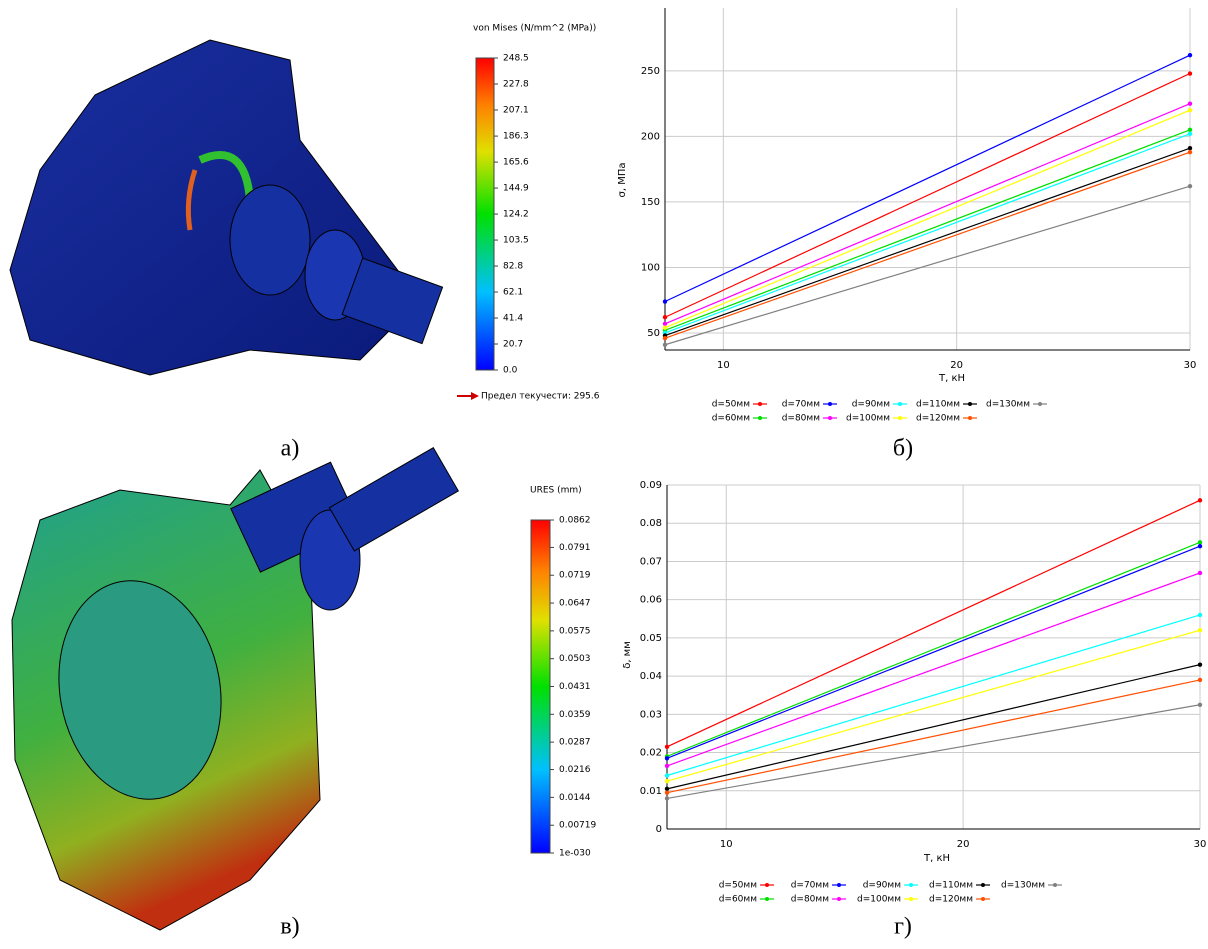 This screenshot has width=1208, height=949. I want to click on y-tick-label: 0.01, so click(651, 791).